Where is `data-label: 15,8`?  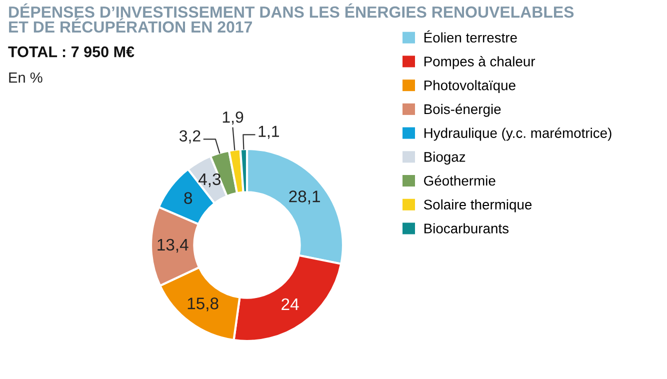 data-label: 15,8 is located at coordinates (203, 305).